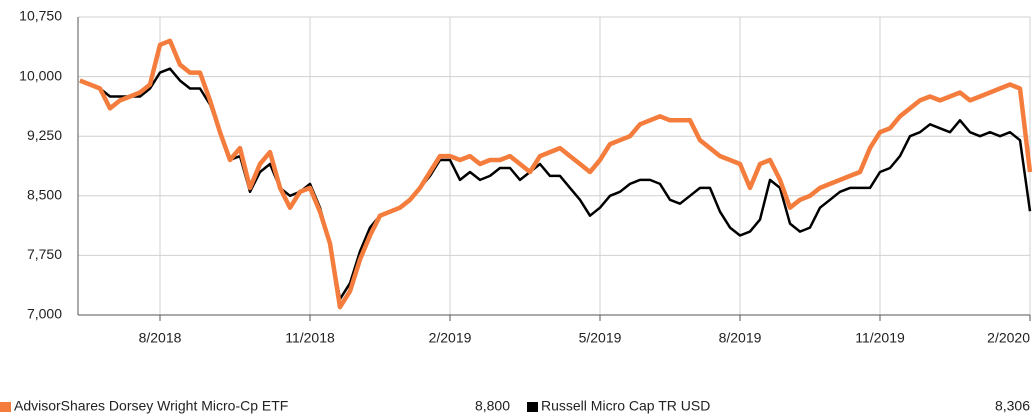 This screenshot has width=1035, height=420. I want to click on y-tick-label: 7,750, so click(44, 254).